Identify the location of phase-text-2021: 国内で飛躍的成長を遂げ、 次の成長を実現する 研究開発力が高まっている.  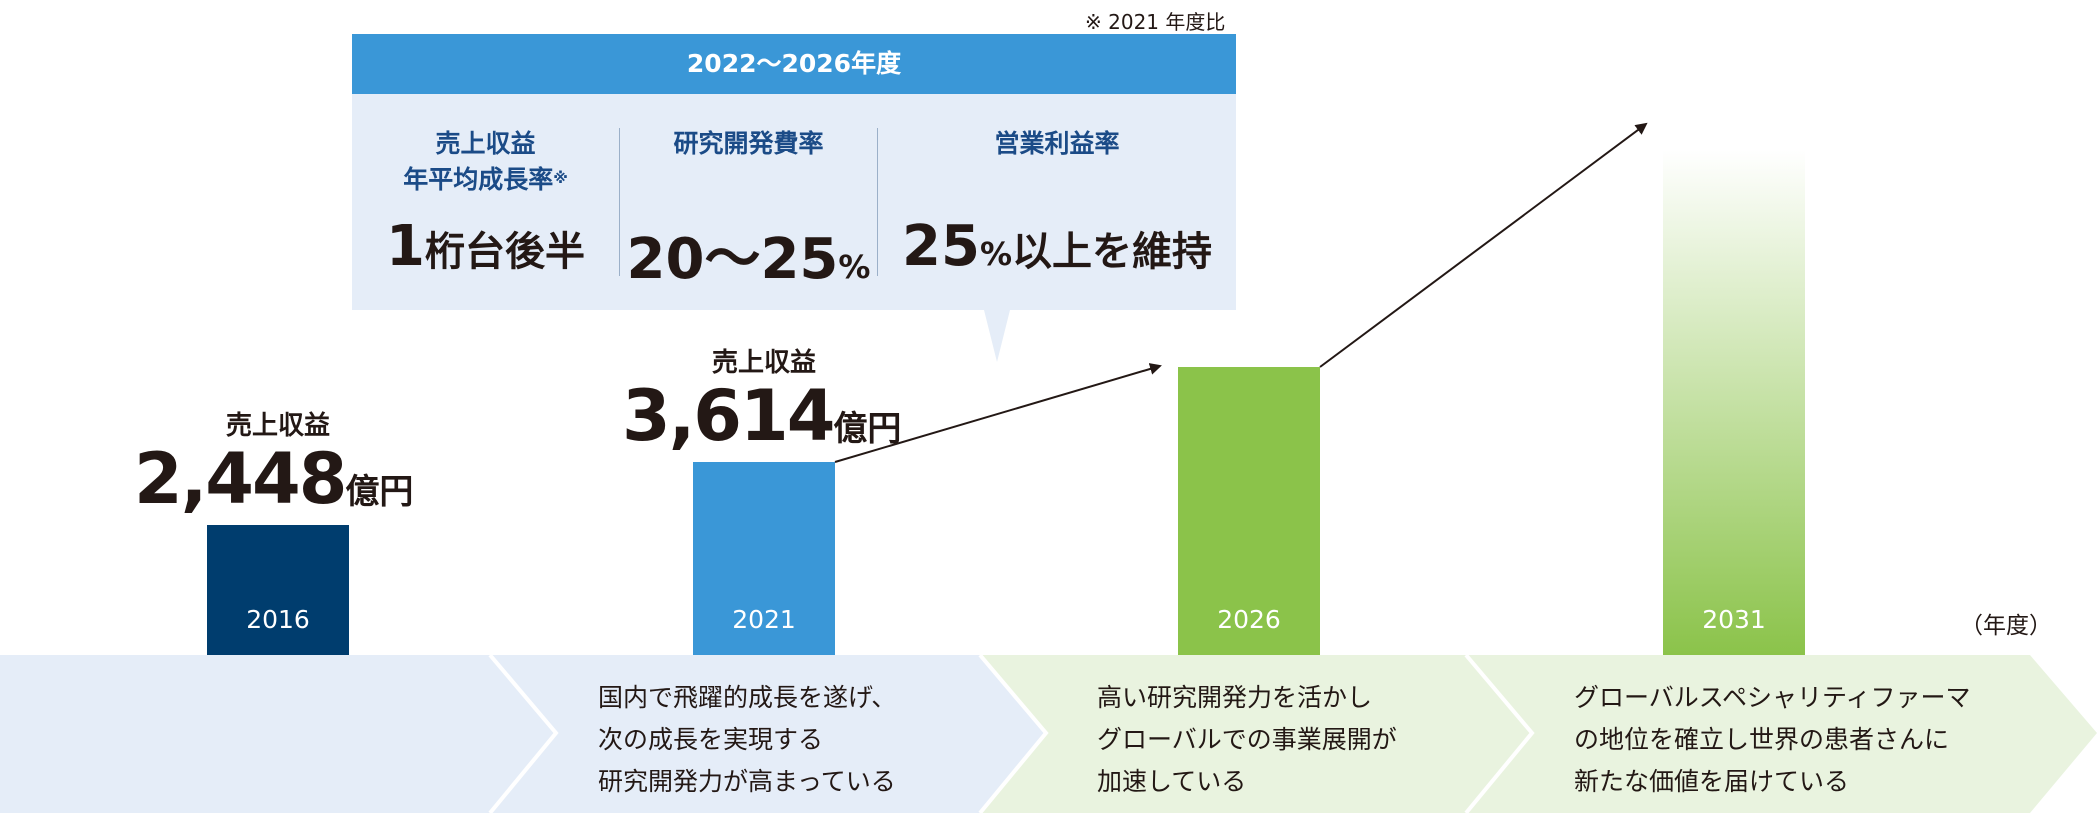
(747, 739).